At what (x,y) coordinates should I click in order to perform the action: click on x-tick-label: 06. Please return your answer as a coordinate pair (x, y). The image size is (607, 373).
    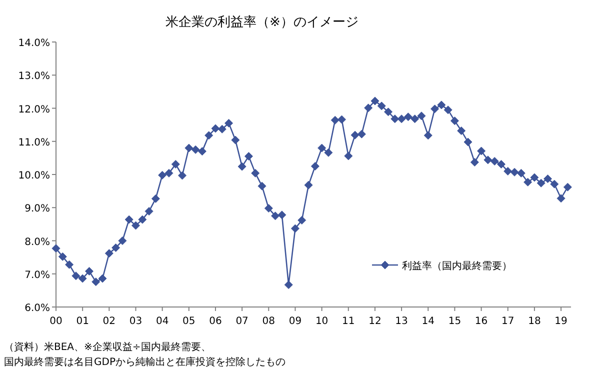
    Looking at the image, I should click on (215, 321).